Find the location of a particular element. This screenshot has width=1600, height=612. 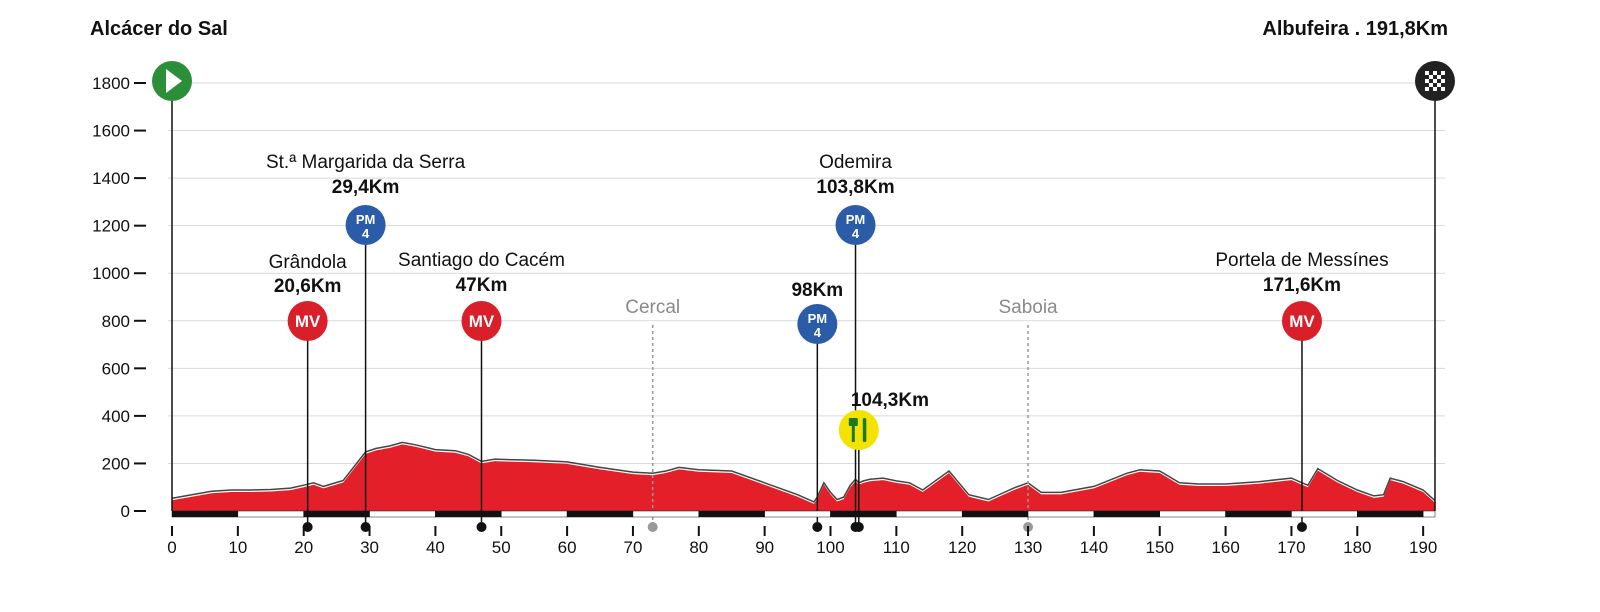

y-tick-label: 400 is located at coordinates (116, 416).